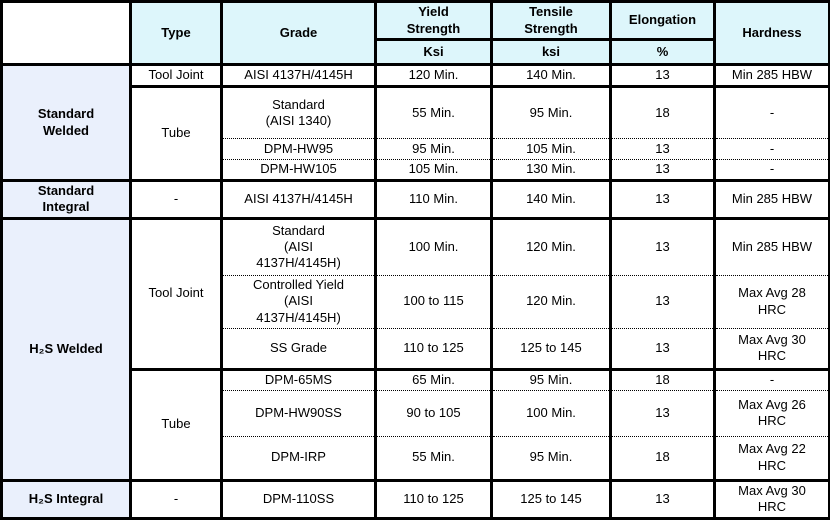 This screenshot has height=526, width=830. I want to click on corner-cell, so click(66, 32).